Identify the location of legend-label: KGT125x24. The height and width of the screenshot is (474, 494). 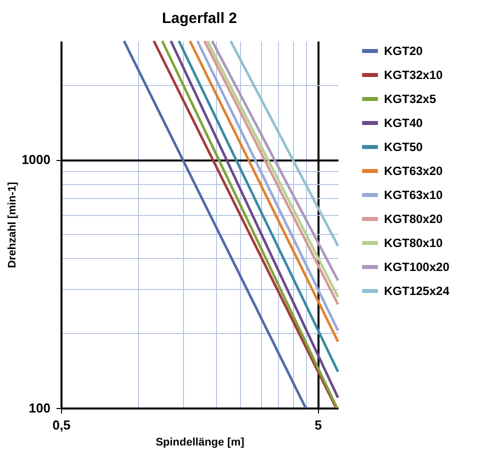
(417, 291).